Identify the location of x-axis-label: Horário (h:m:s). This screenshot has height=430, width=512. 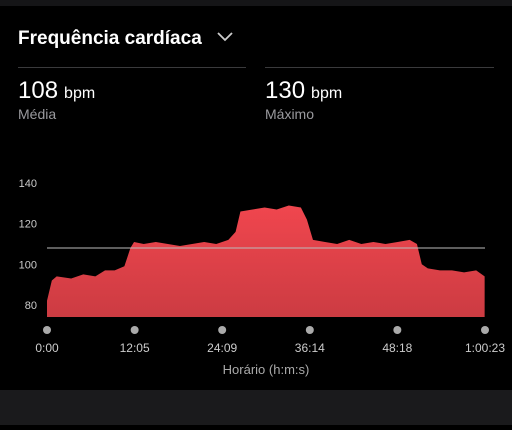
(266, 369).